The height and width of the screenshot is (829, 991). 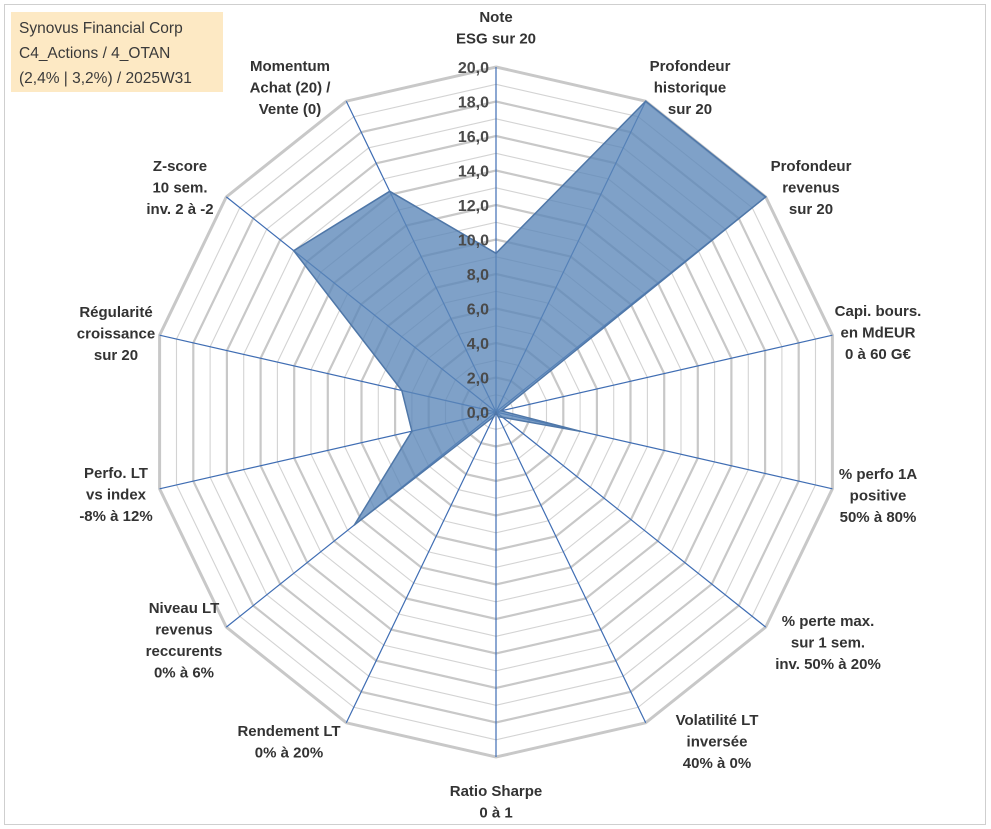 What do you see at coordinates (115, 312) in the screenshot?
I see `axis-label-line: Régularité` at bounding box center [115, 312].